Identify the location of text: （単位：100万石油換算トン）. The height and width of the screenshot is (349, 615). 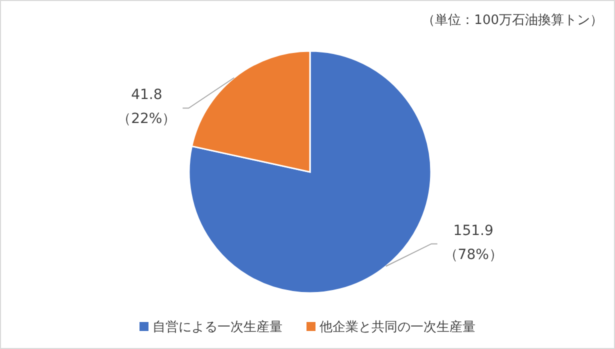
(512, 20).